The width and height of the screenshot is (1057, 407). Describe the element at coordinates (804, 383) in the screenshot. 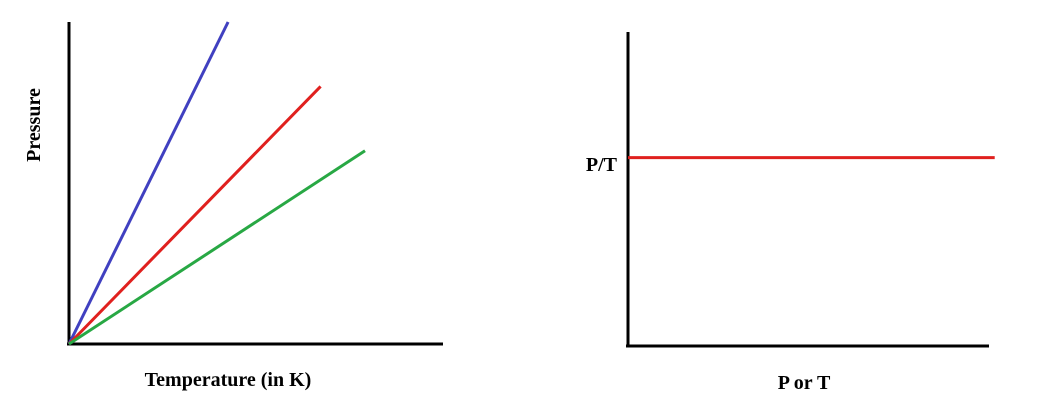

I see `right-x-axis-label: P or T` at that location.